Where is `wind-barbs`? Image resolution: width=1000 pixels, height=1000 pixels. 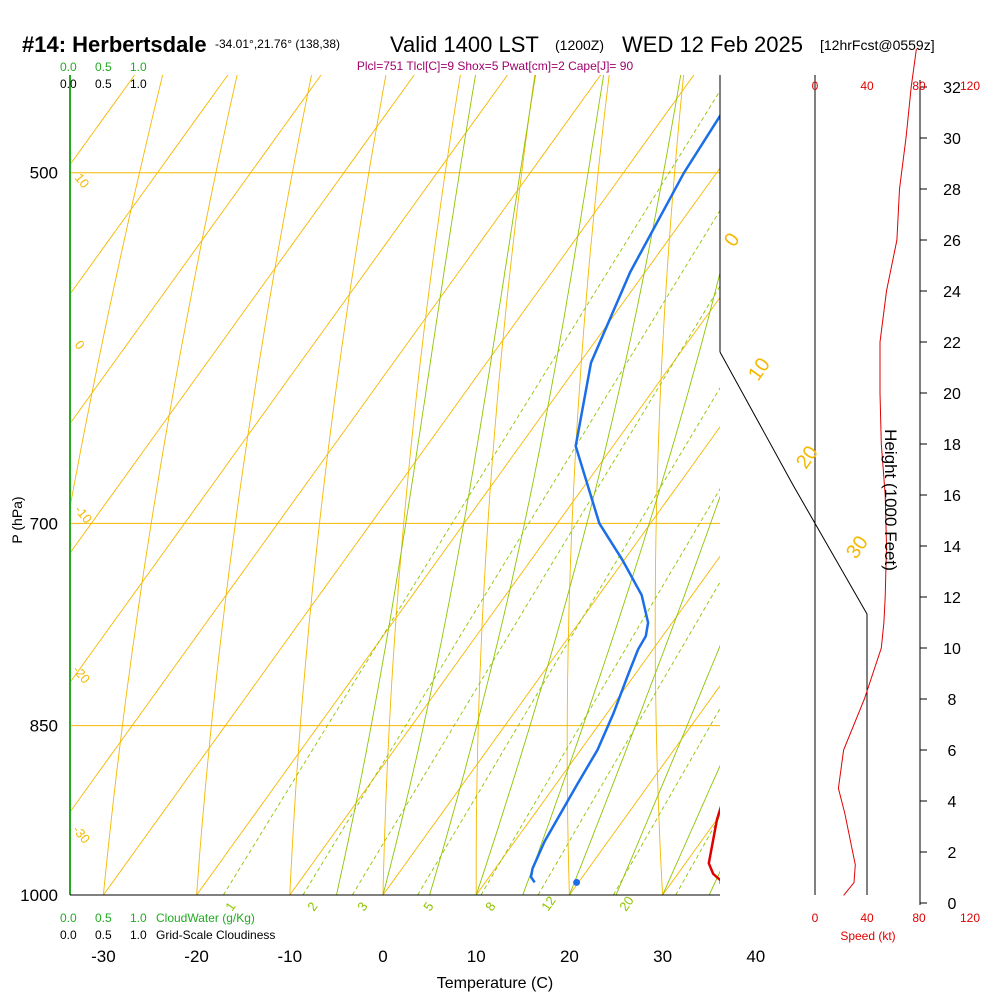
wind-barbs is located at coordinates (798, 508).